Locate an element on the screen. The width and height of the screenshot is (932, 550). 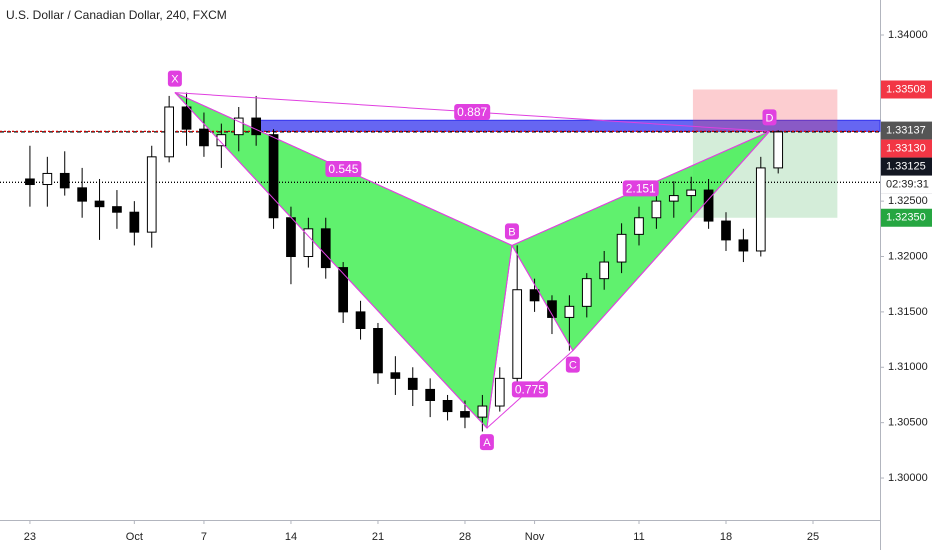
y-tick-label: 1.32500 is located at coordinates (908, 201).